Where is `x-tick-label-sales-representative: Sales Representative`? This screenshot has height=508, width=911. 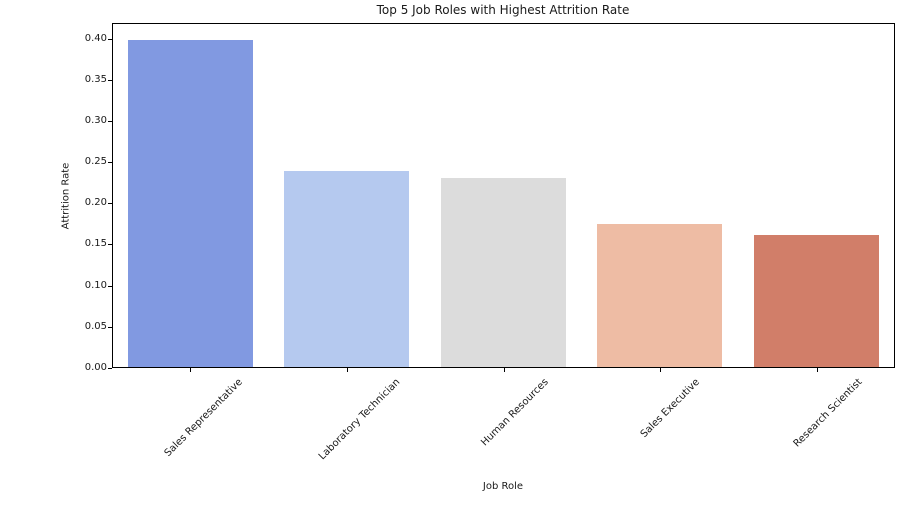
x-tick-label-sales-representative: Sales Representative is located at coordinates (203, 417).